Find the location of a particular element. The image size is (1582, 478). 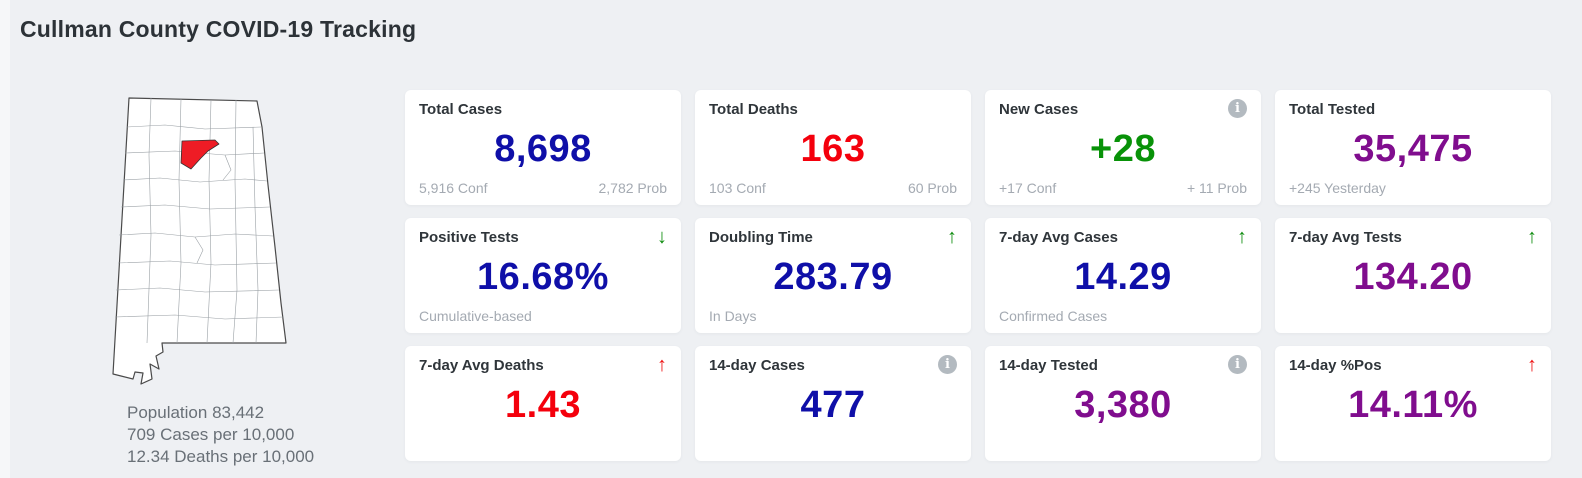

card-label: Total Tested is located at coordinates (1332, 109).